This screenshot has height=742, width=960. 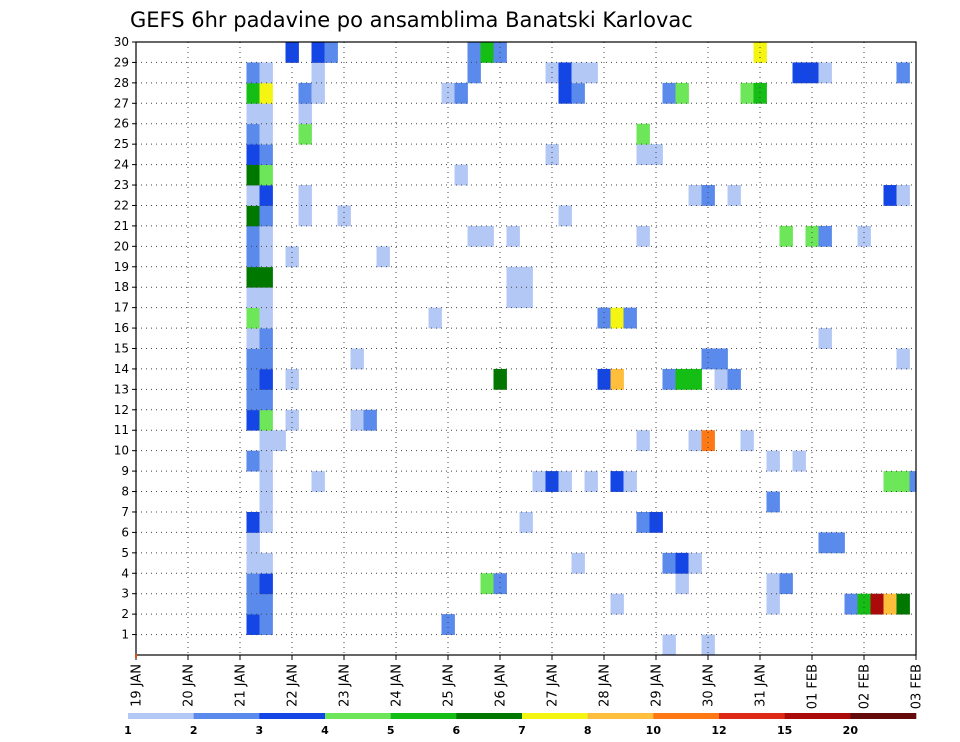 I want to click on y-tick-label: 18, so click(x=121, y=287).